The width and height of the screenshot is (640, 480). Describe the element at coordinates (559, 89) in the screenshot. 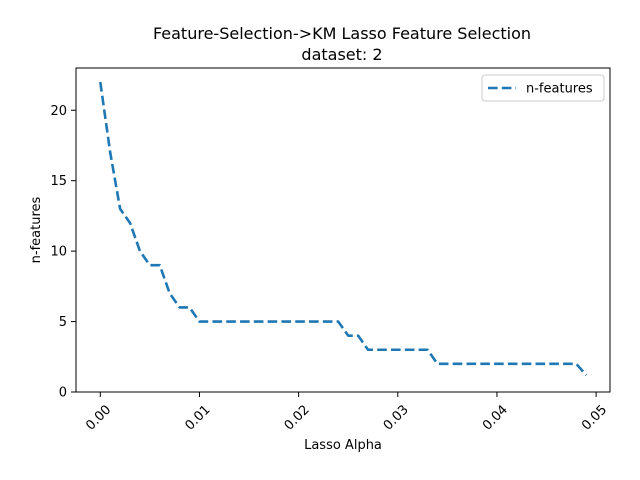

I see `legend-label: n-features` at that location.